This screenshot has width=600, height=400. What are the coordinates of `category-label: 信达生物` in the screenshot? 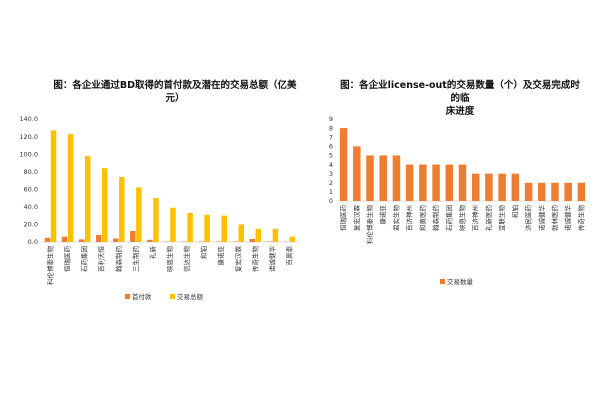 It's located at (186, 259).